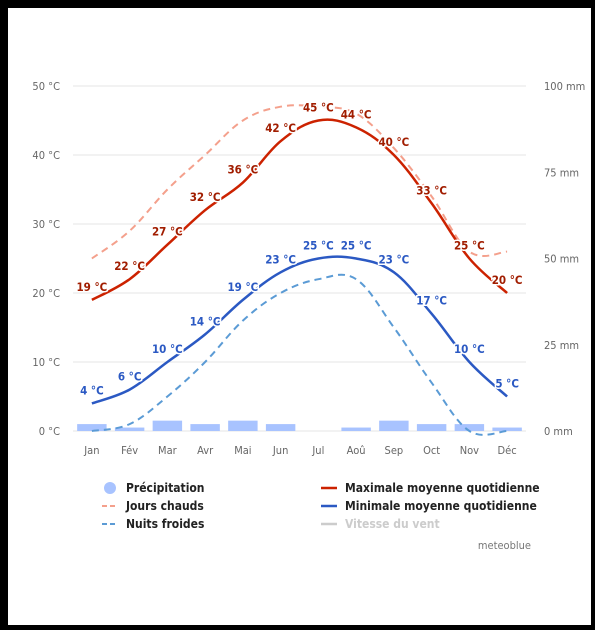 The height and width of the screenshot is (630, 595). Describe the element at coordinates (92, 390) in the screenshot. I see `data-label: 4 °C` at that location.